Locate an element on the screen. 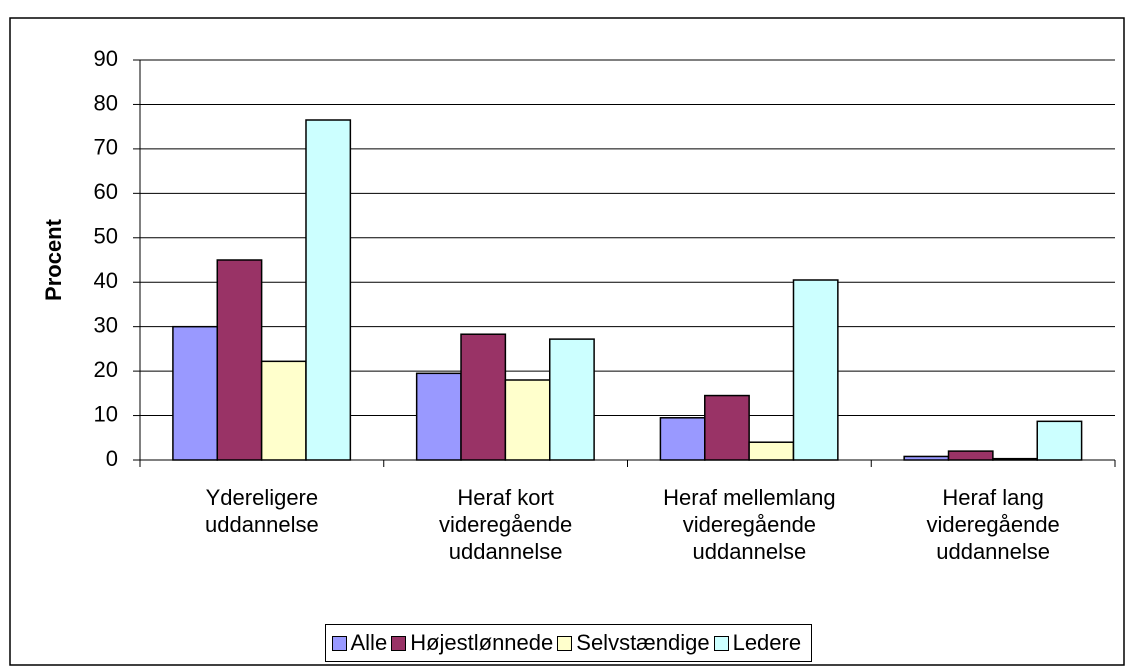 The image size is (1127, 666). y-tick-label: 60 is located at coordinates (106, 191).